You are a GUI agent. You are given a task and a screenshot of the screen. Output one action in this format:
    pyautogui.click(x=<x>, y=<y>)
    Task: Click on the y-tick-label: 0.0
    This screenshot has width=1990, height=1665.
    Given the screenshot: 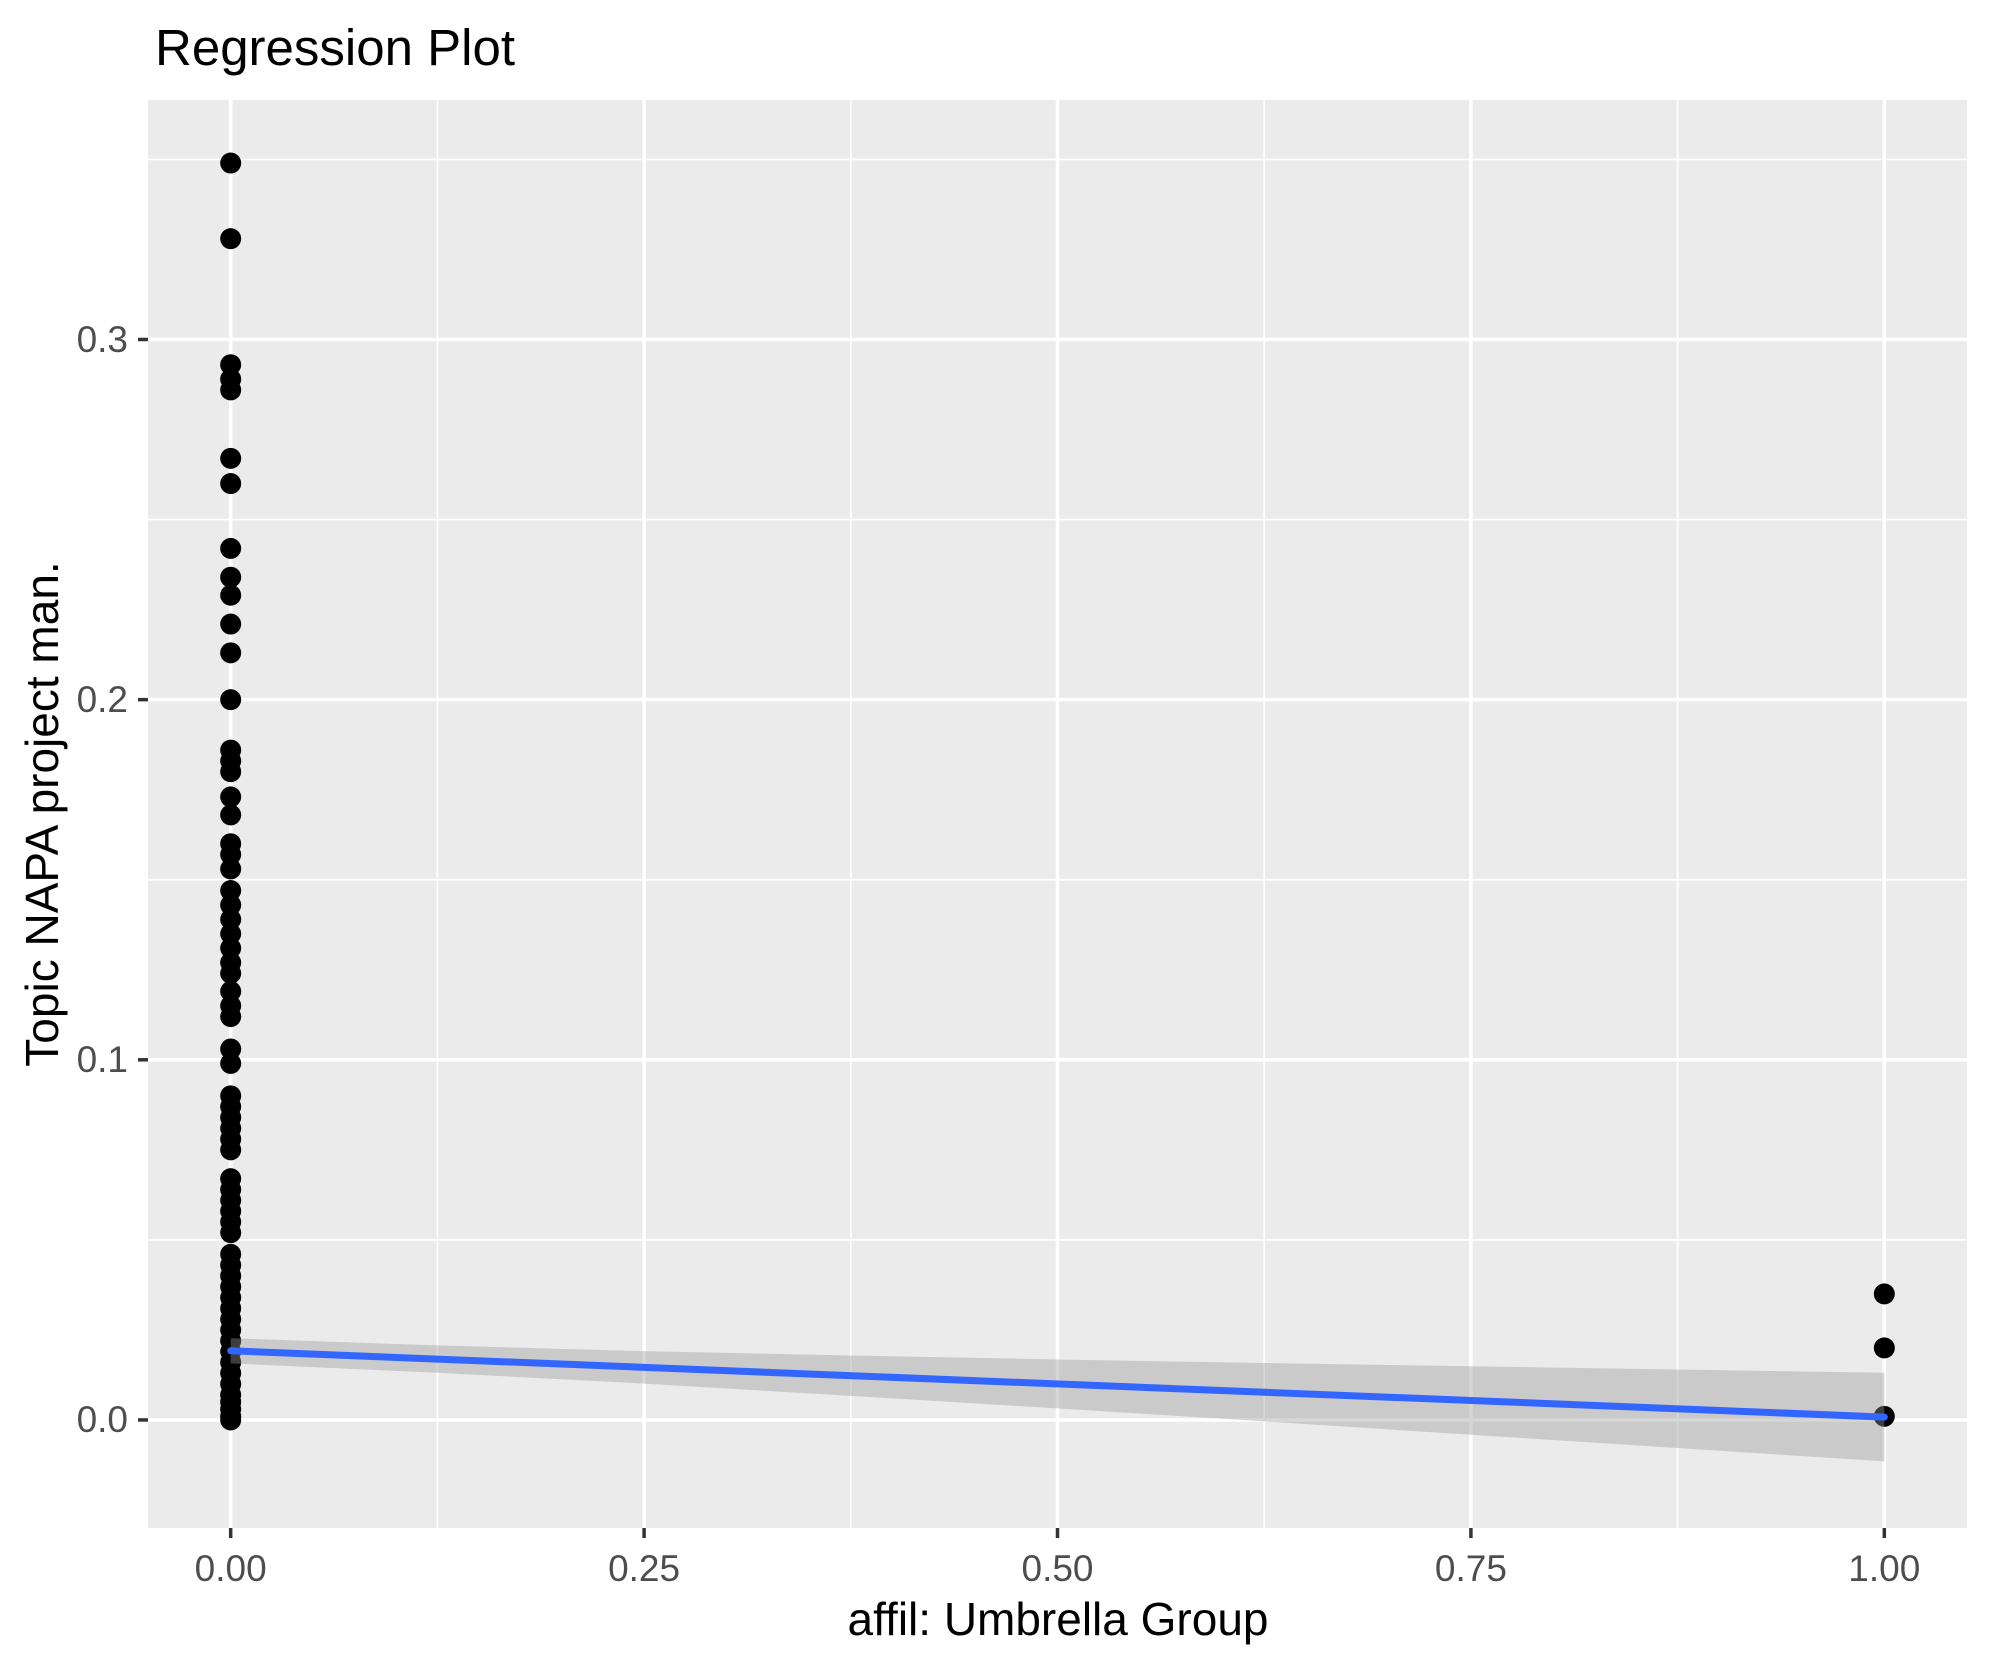 What is the action you would take?
    pyautogui.click(x=102, y=1419)
    